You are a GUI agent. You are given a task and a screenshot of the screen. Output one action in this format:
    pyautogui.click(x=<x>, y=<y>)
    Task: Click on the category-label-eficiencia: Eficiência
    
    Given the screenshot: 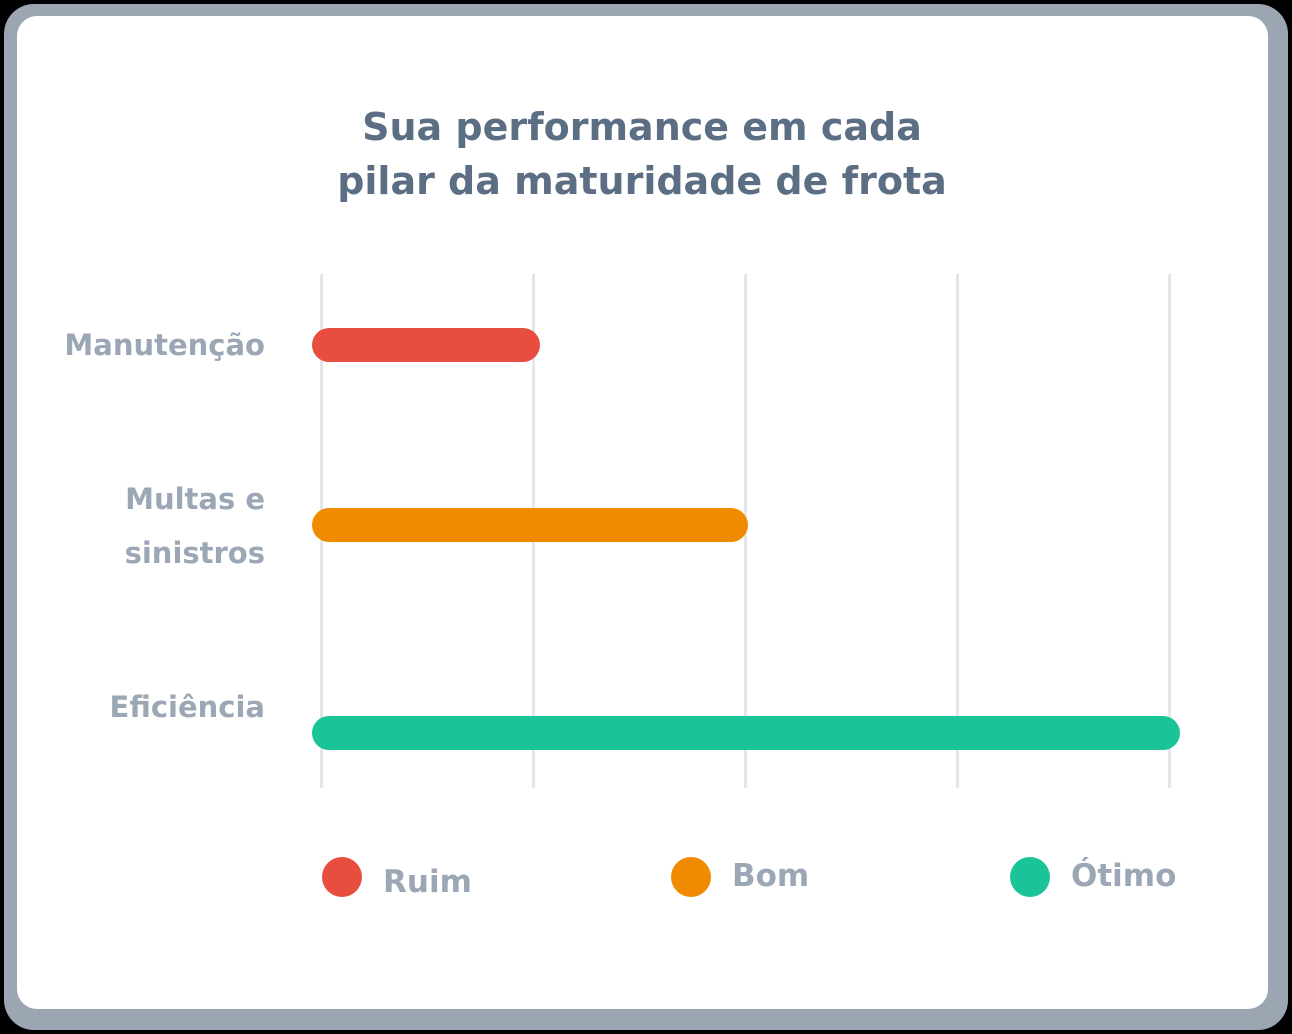 What is the action you would take?
    pyautogui.click(x=187, y=707)
    